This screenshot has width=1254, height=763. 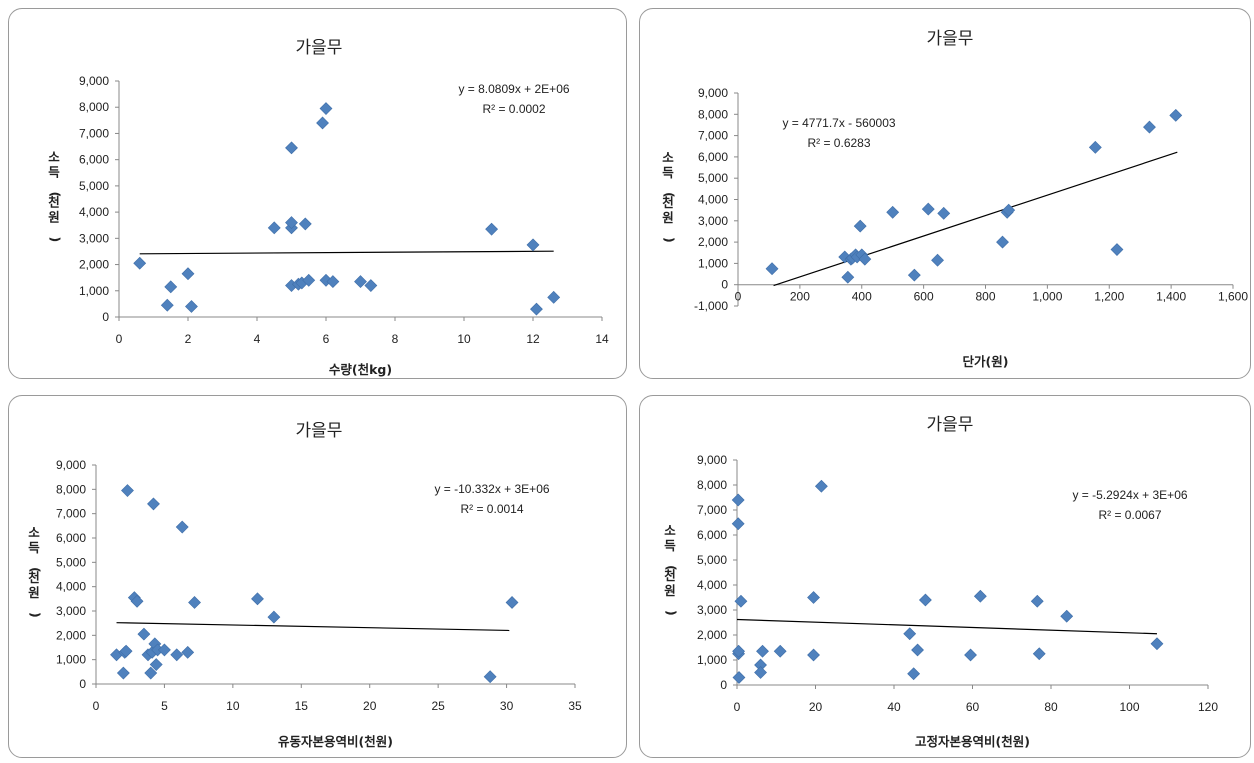 I want to click on trendline-r-squared: R² = 0.6283, so click(x=838, y=143).